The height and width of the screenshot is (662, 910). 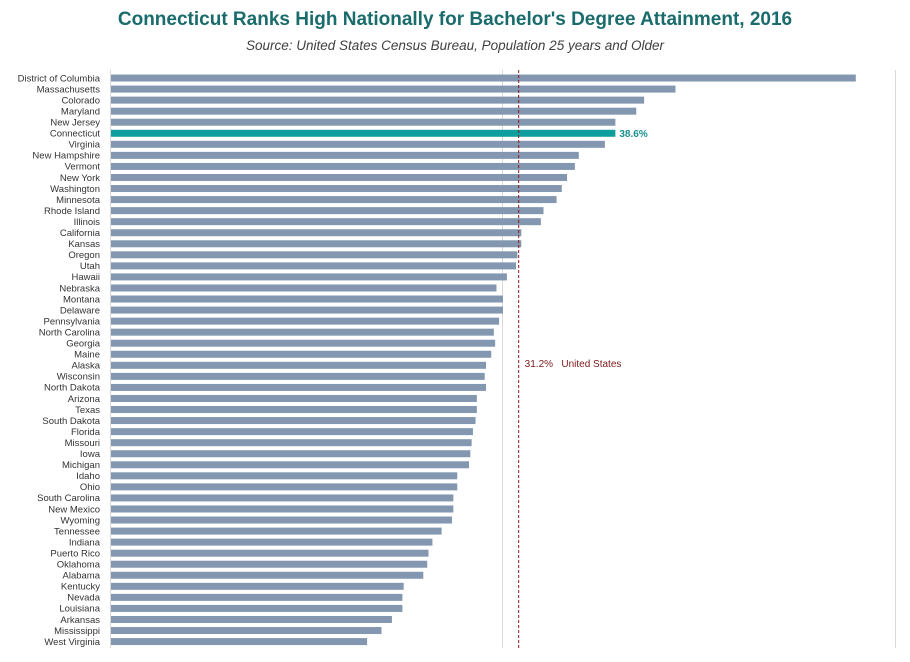 I want to click on bar-mississippi, so click(x=246, y=631).